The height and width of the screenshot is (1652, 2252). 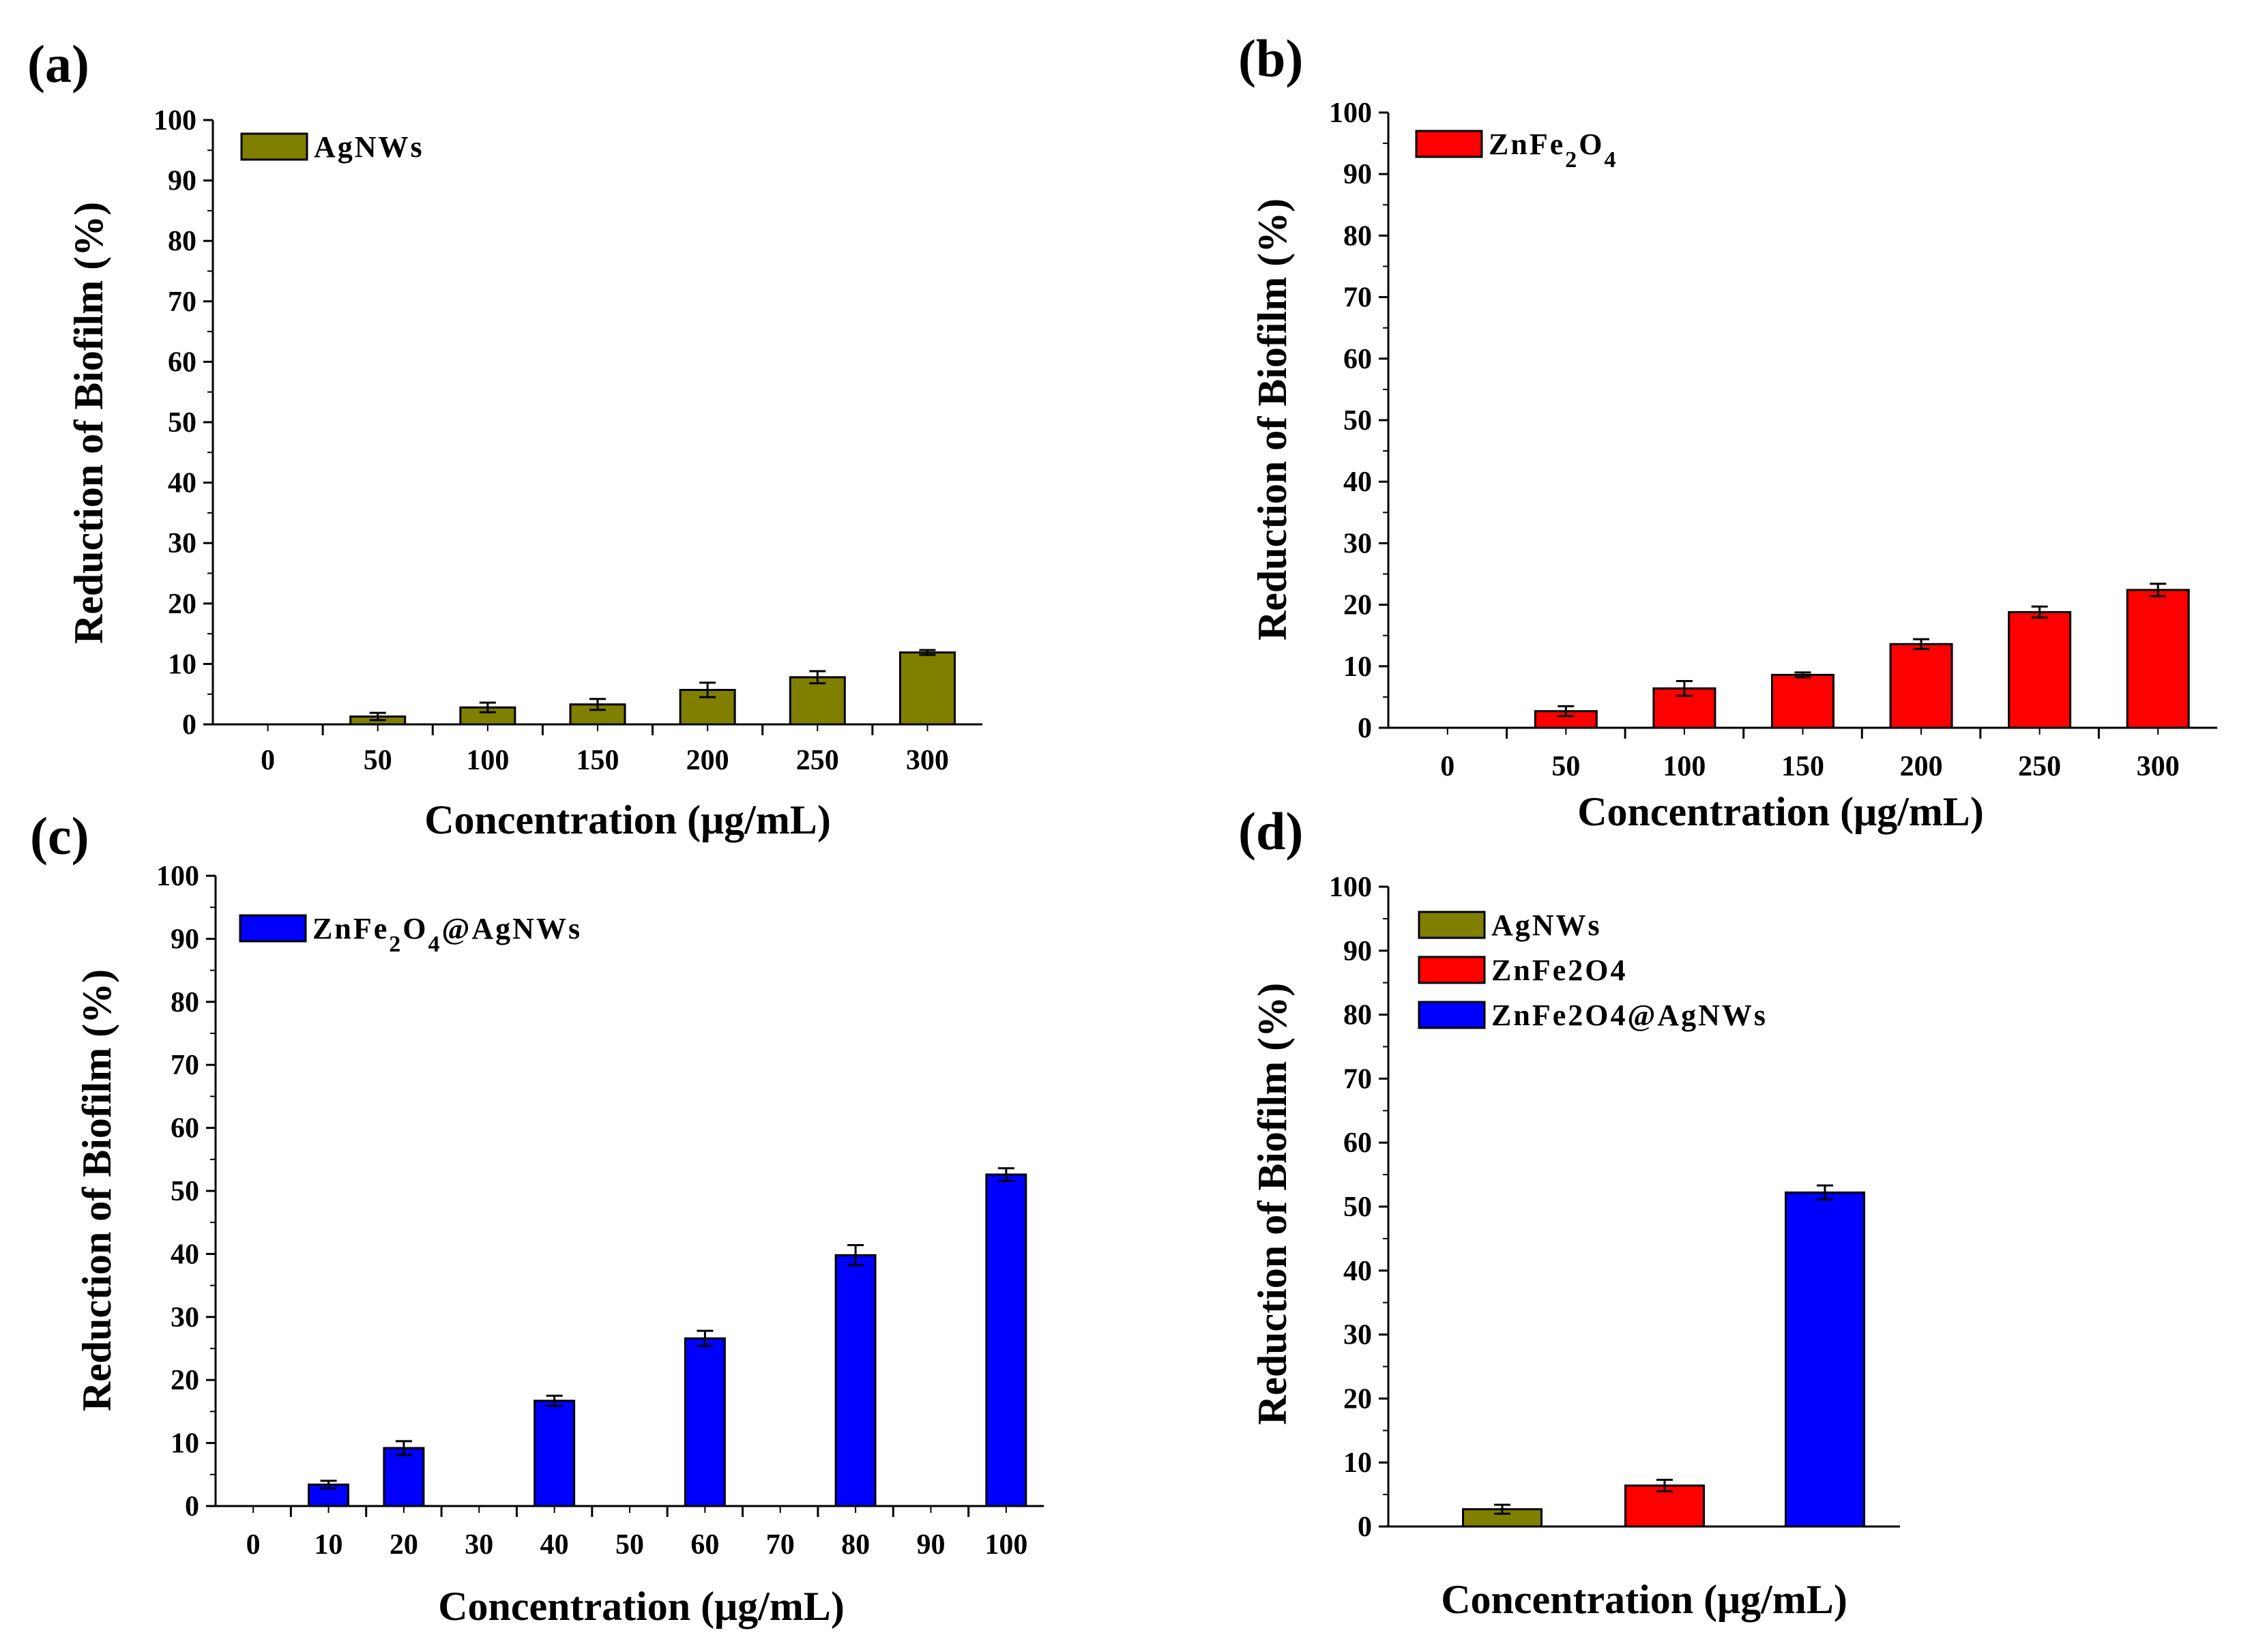 I want to click on legend: ZnFe2O4, so click(x=1515, y=150).